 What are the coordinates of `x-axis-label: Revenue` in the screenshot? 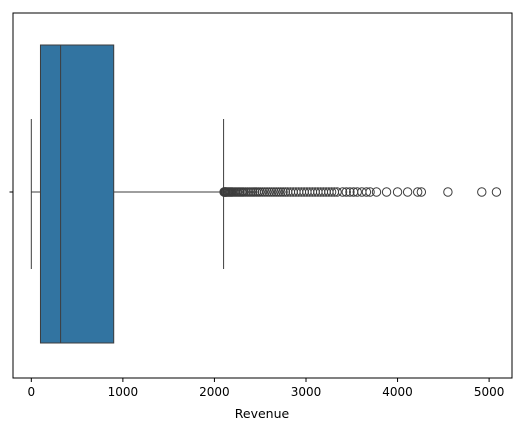 It's located at (262, 413).